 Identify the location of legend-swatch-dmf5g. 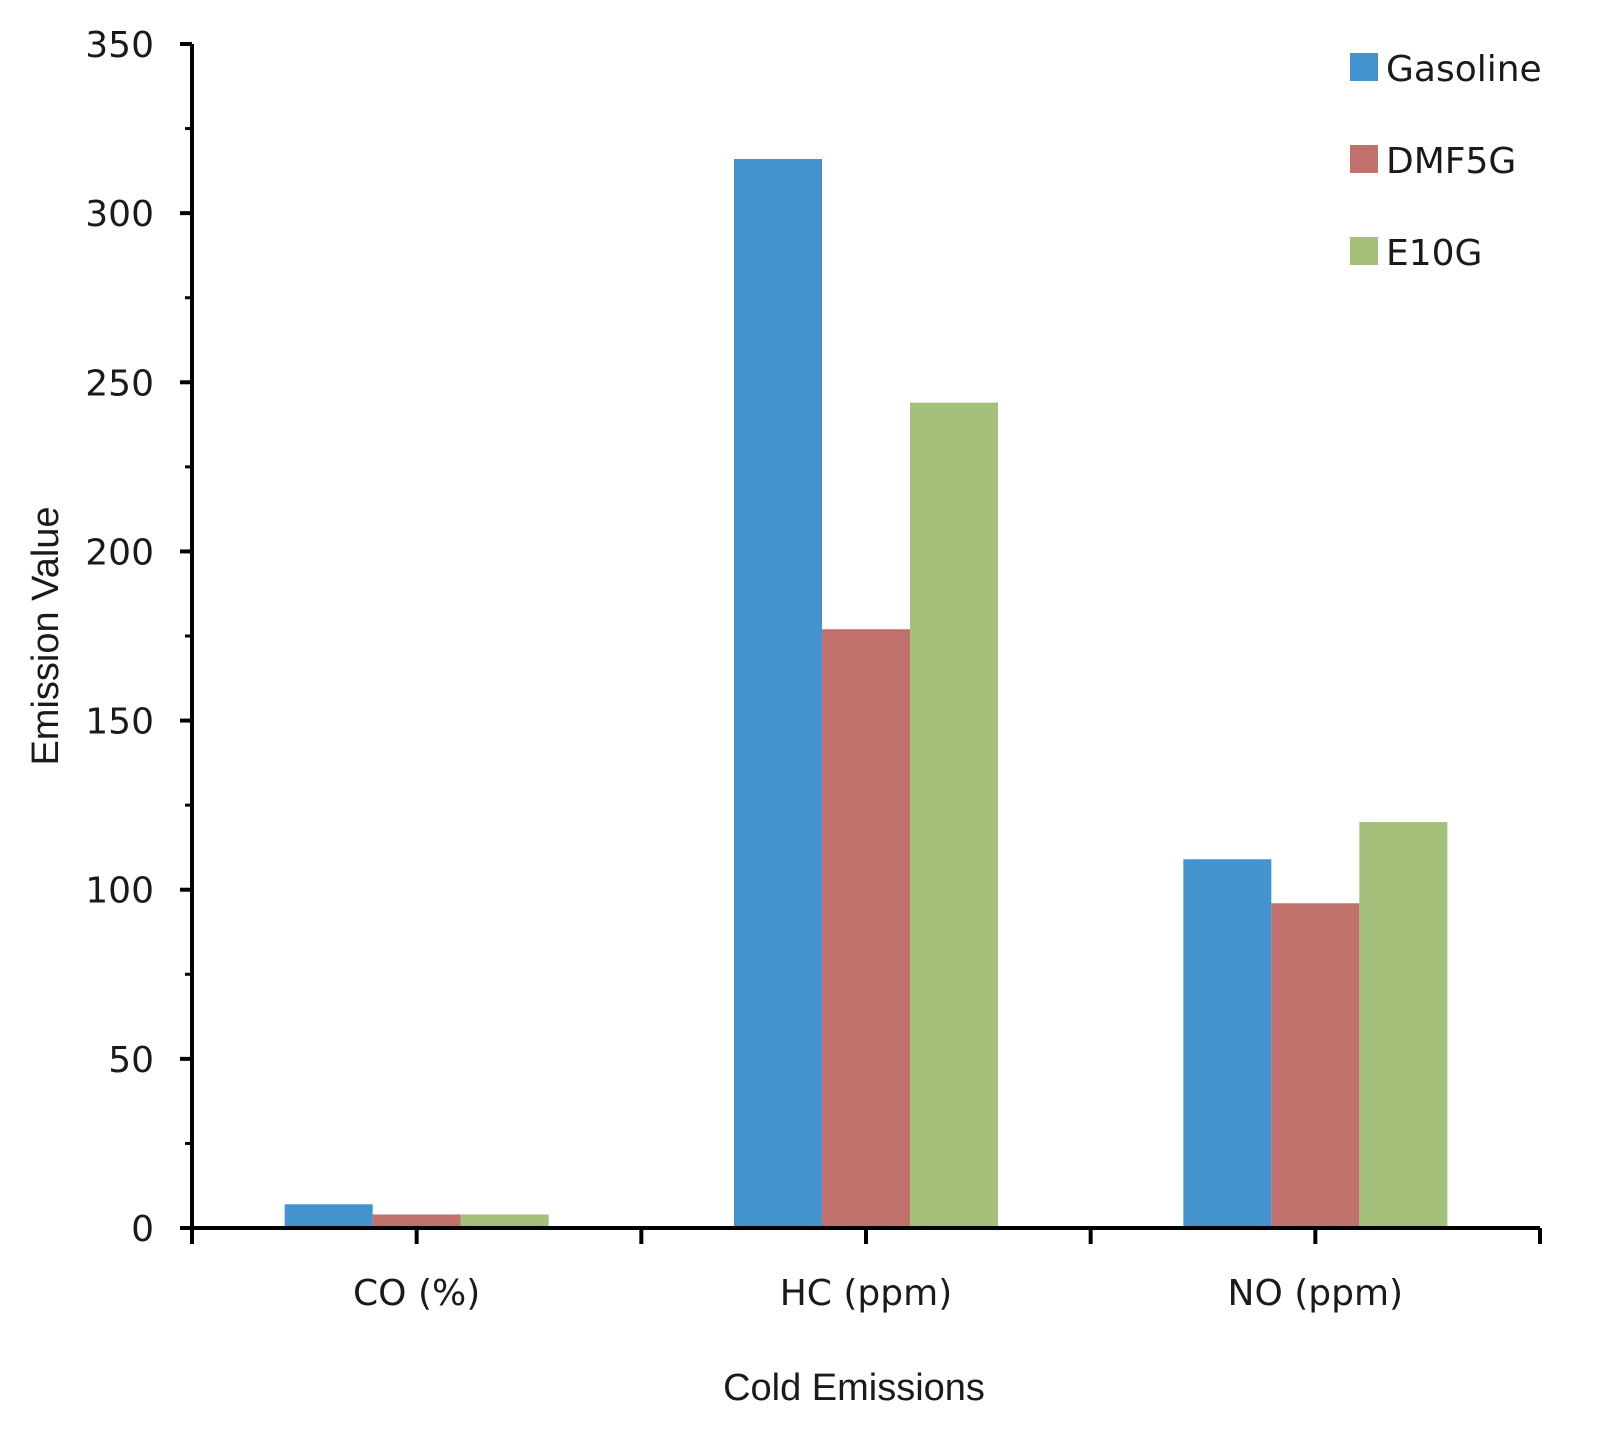
(1364, 159).